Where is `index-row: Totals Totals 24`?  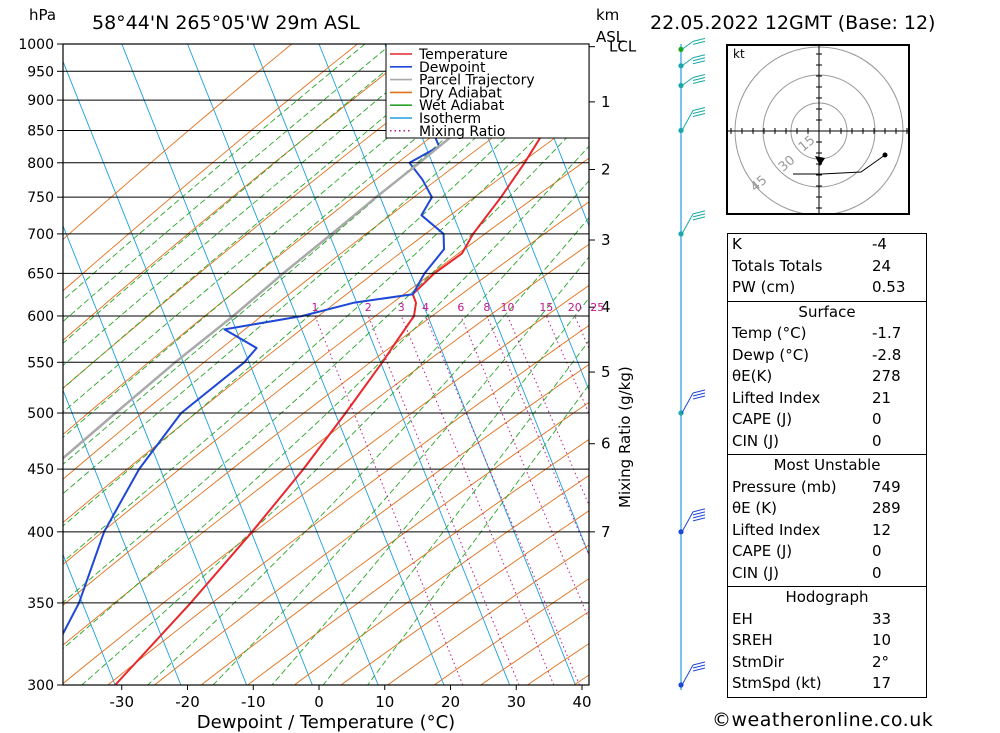 index-row: Totals Totals 24 is located at coordinates (827, 267).